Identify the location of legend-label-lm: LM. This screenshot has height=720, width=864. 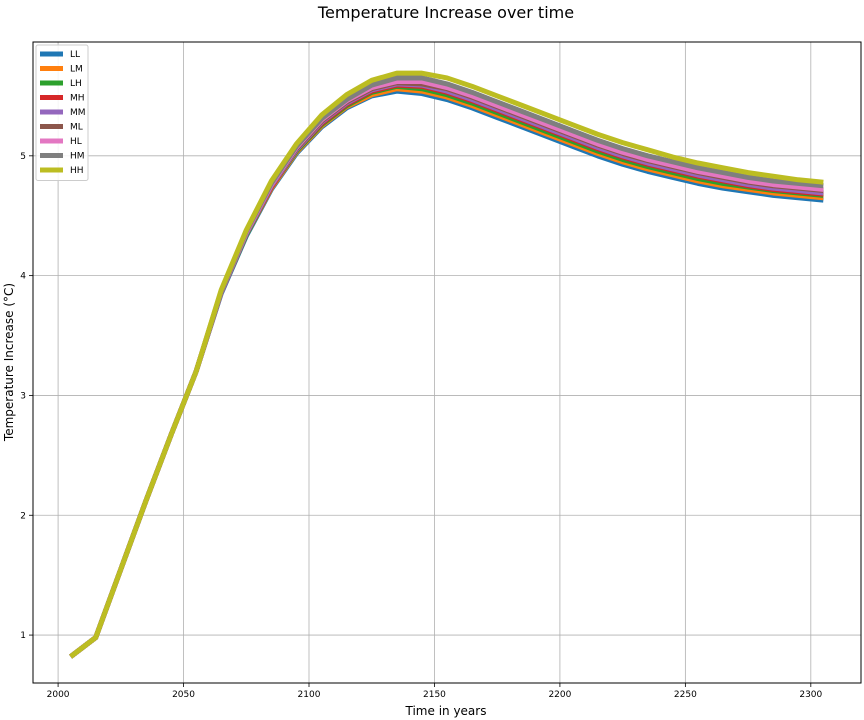
(76, 70).